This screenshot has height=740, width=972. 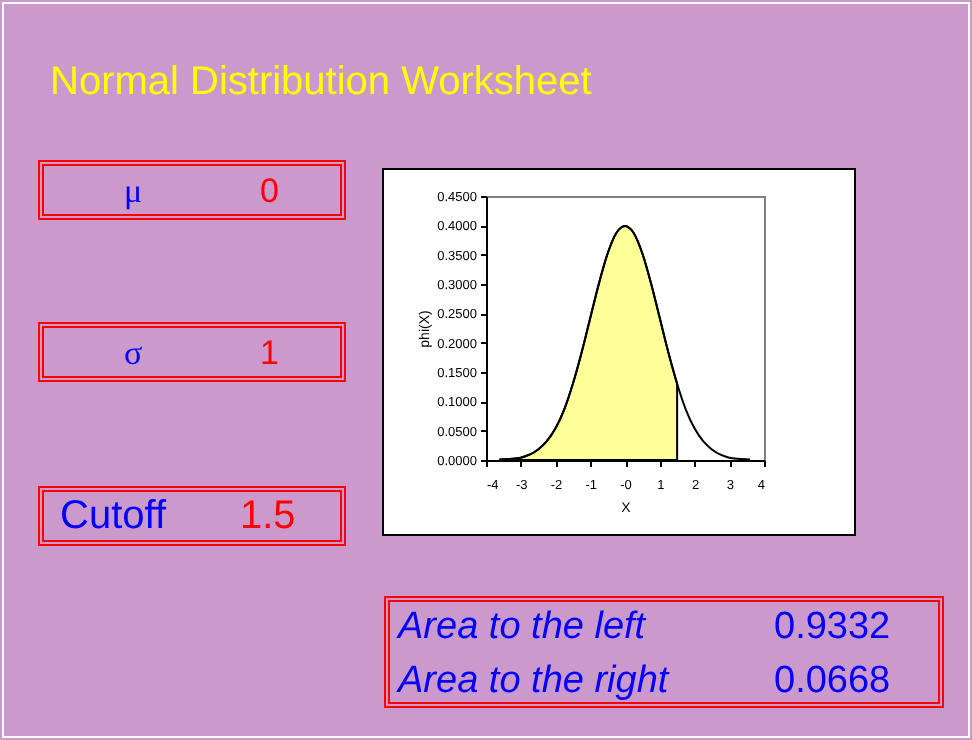 I want to click on text: 1.5, so click(x=268, y=517).